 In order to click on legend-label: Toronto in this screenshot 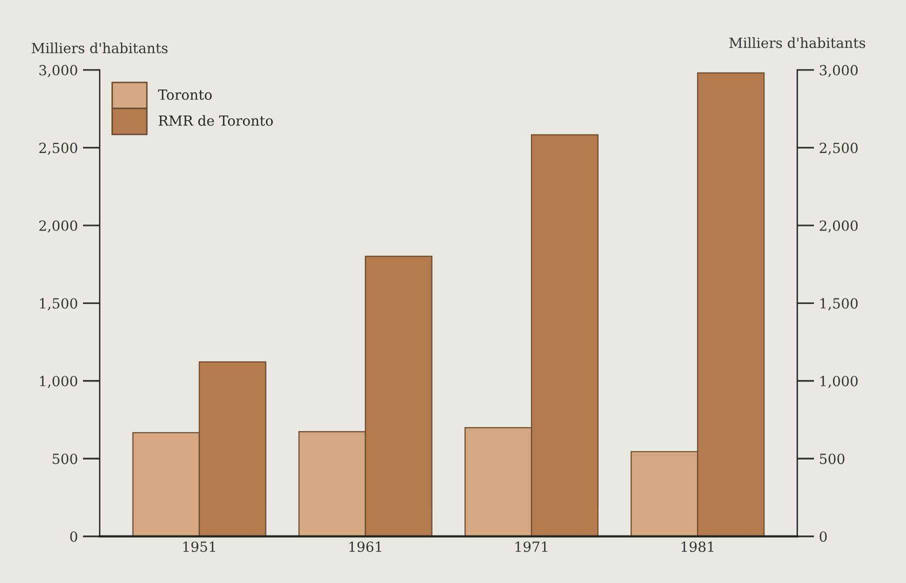, I will do `click(185, 95)`.